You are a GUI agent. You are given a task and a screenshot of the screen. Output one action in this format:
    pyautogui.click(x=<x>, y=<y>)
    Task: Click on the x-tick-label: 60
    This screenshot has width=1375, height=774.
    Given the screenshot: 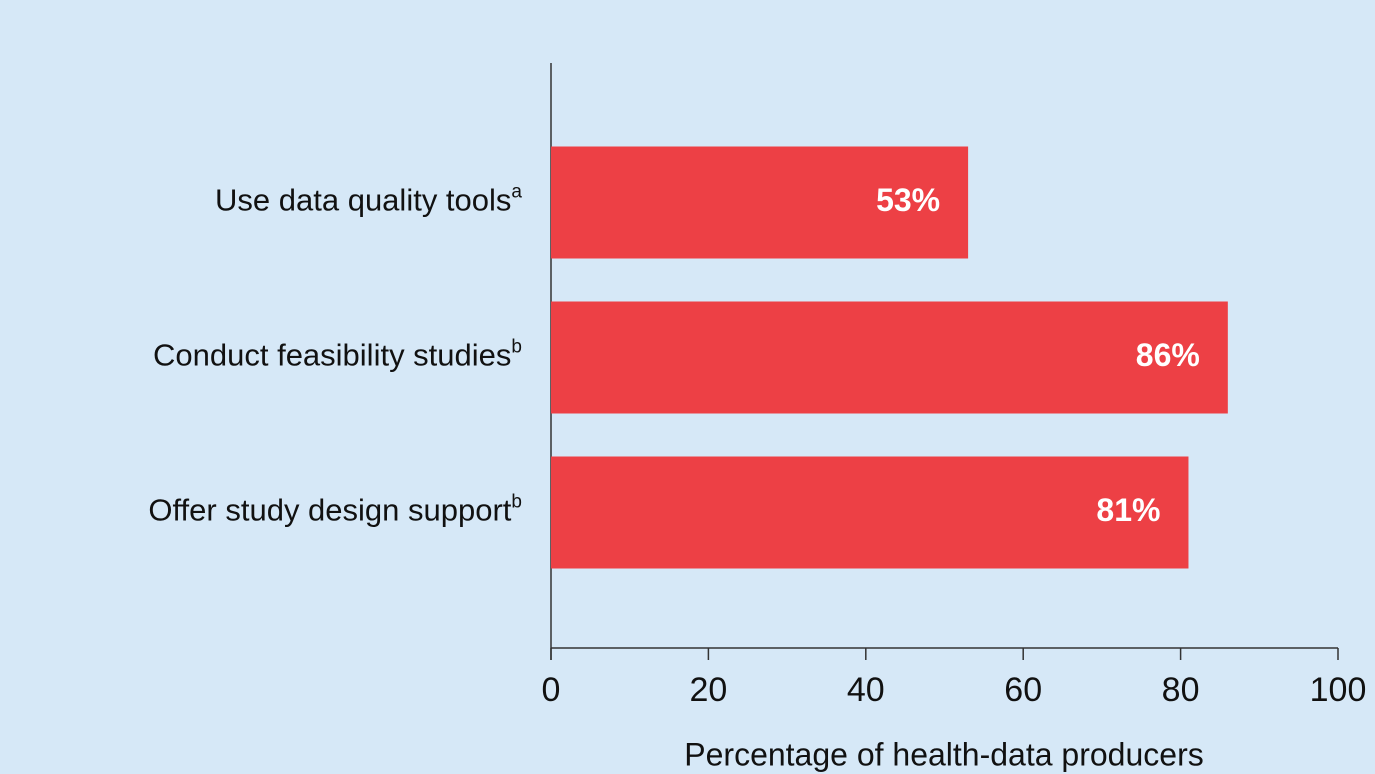 What is the action you would take?
    pyautogui.click(x=1023, y=690)
    